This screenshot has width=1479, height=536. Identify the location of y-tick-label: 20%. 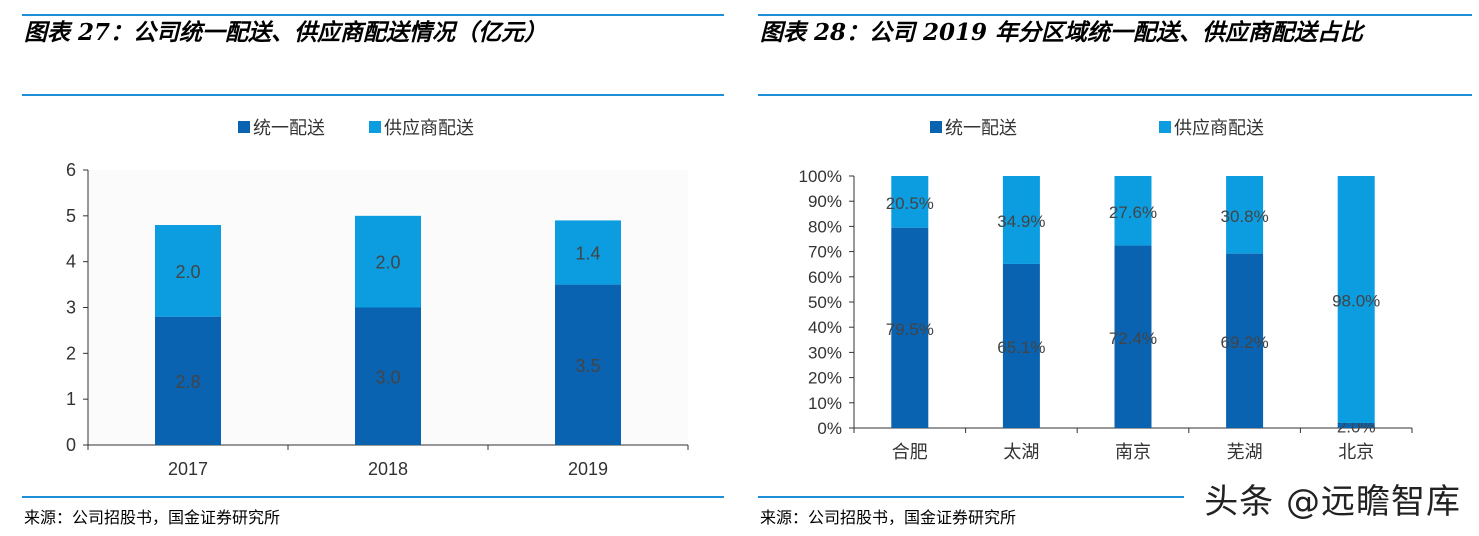
(825, 378).